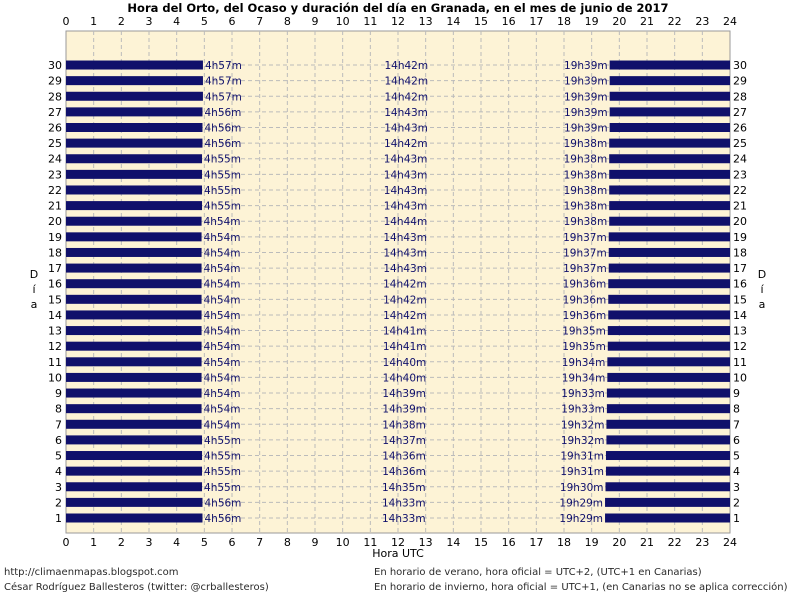 The width and height of the screenshot is (796, 596). Describe the element at coordinates (740, 96) in the screenshot. I see `y-tick-label-right: 28` at that location.